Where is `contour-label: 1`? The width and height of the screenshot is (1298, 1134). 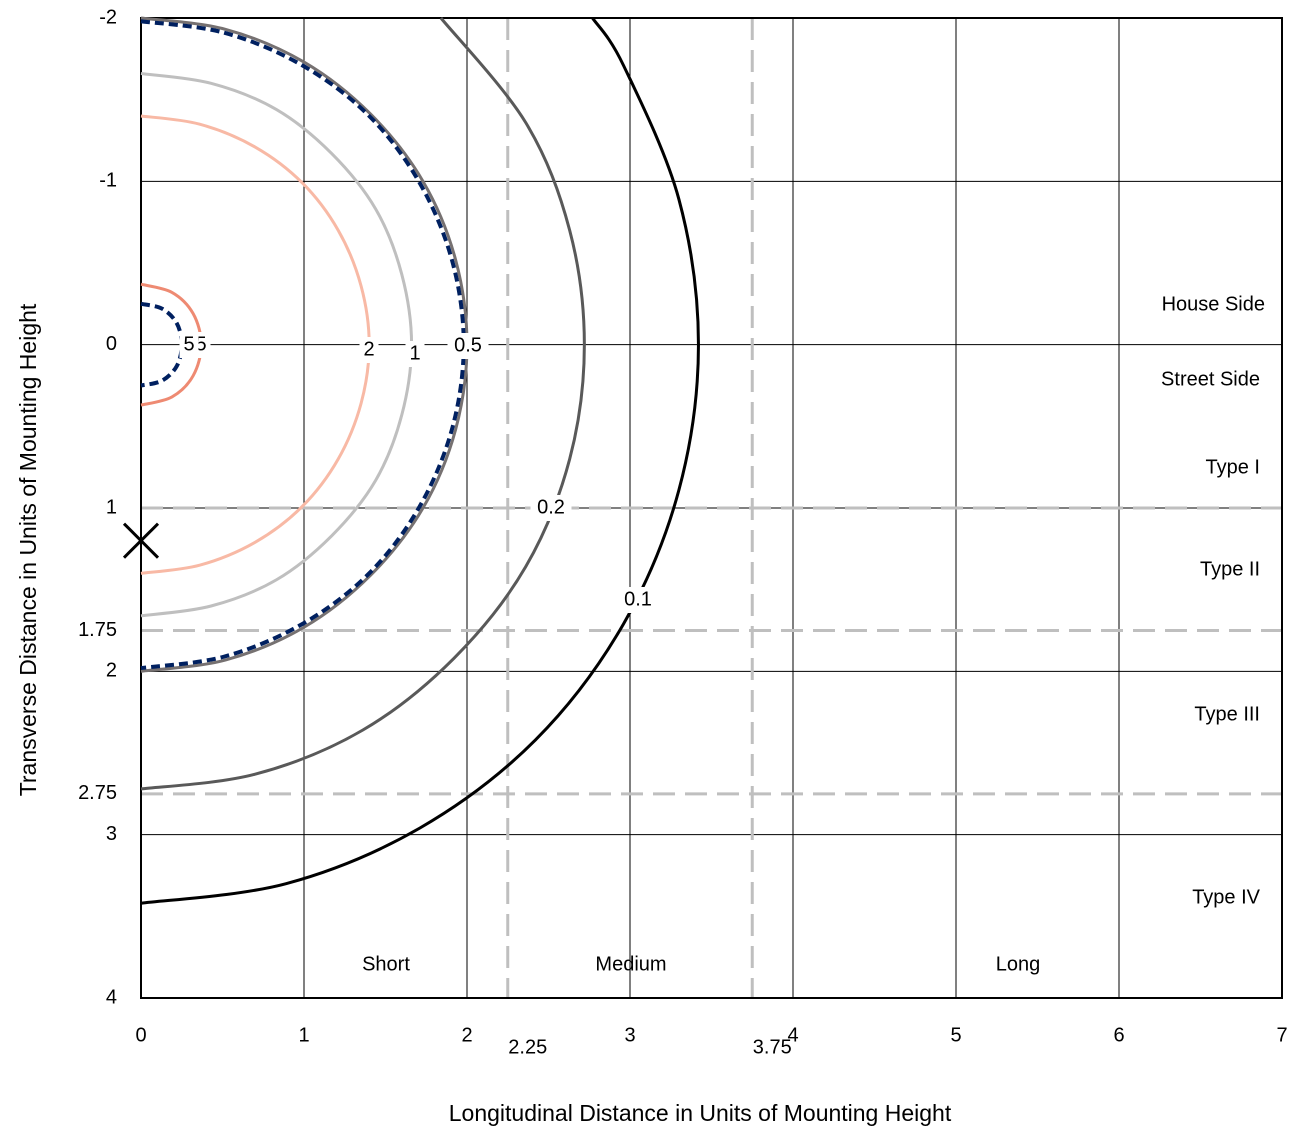 contour-label: 1 is located at coordinates (414, 353).